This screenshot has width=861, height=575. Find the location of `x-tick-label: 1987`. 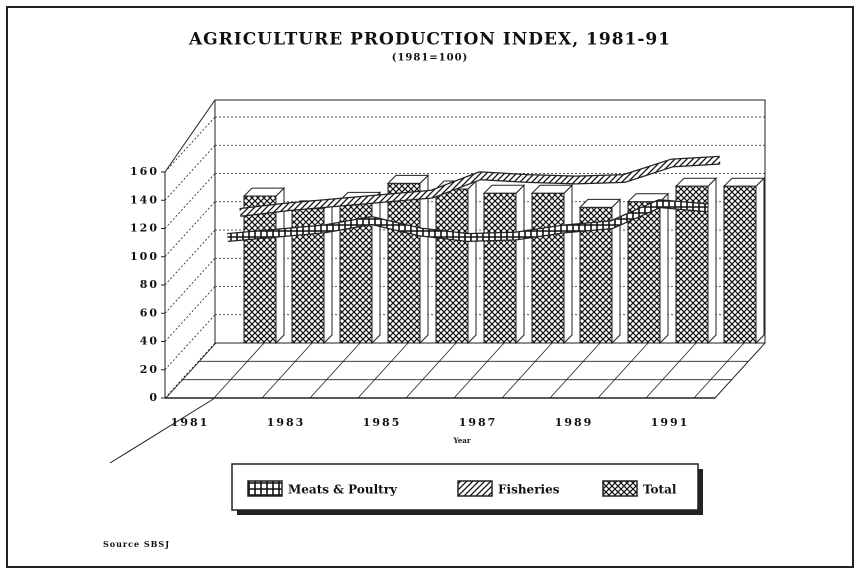

x-tick-label: 1987 is located at coordinates (478, 422).